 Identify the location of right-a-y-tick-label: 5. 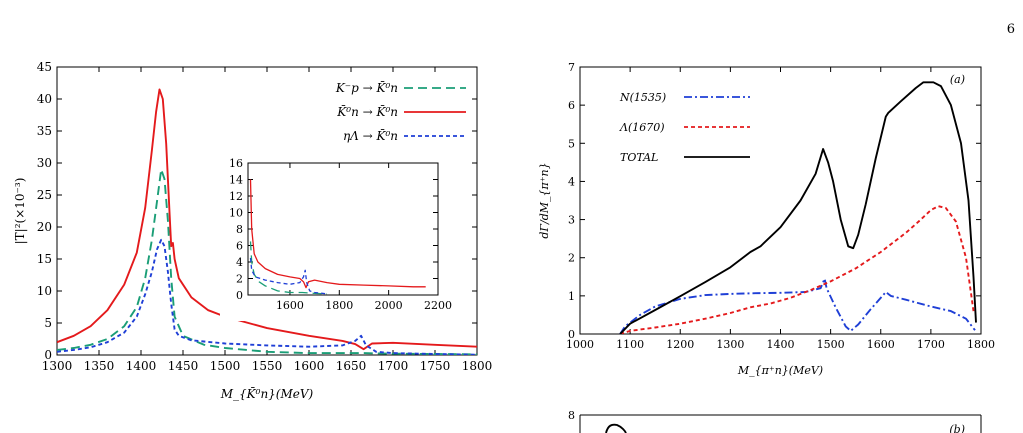
(571, 143).